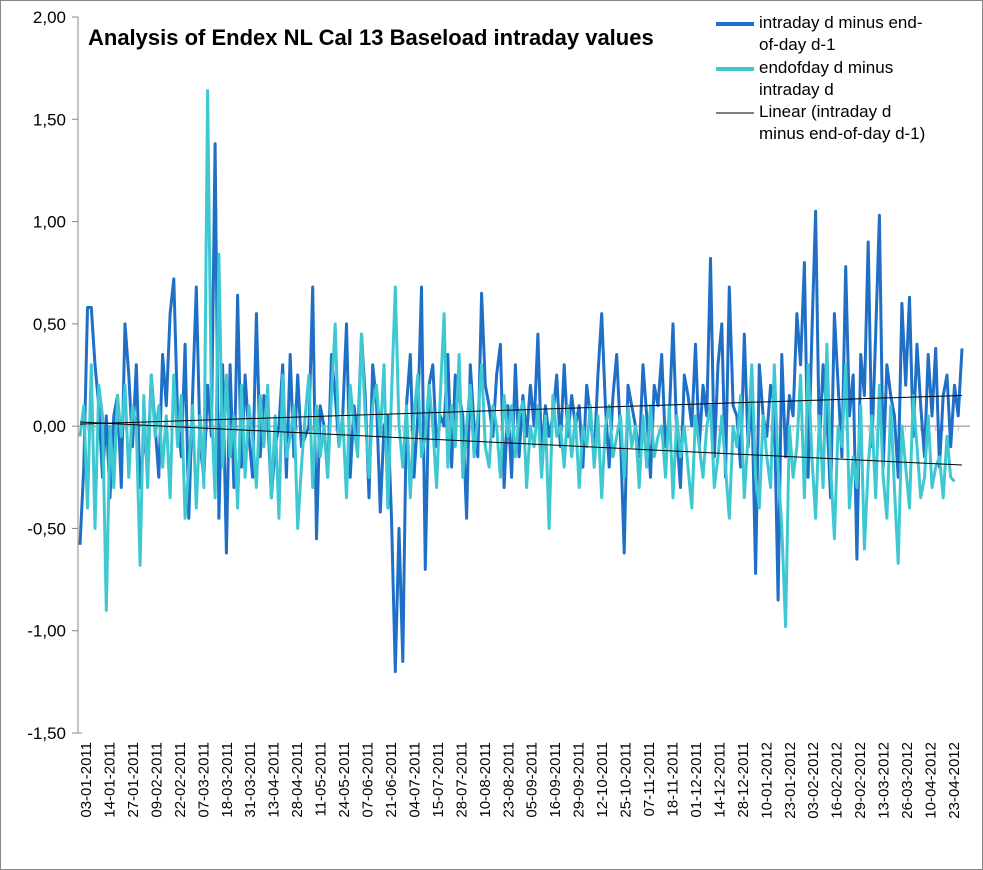 The height and width of the screenshot is (870, 983). I want to click on x-tick-label: 23-08-2011, so click(508, 780).